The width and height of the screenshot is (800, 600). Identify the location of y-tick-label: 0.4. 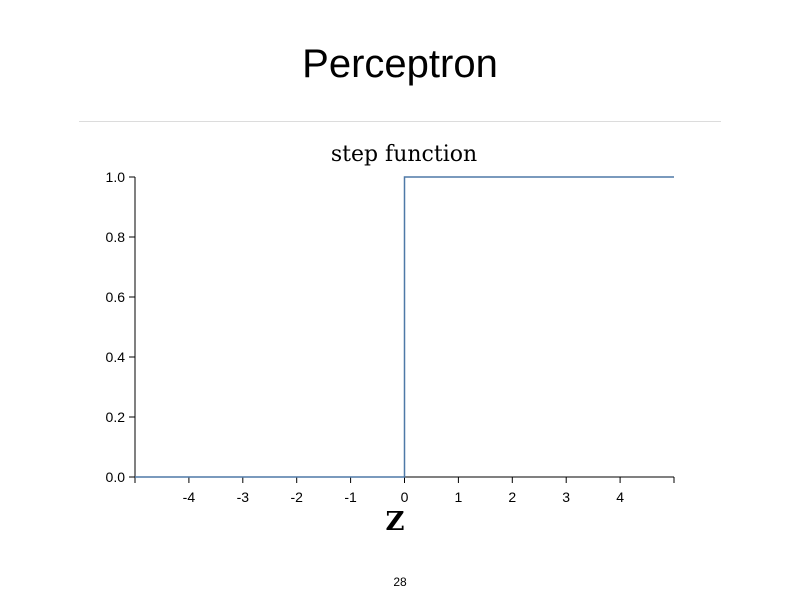
(116, 357).